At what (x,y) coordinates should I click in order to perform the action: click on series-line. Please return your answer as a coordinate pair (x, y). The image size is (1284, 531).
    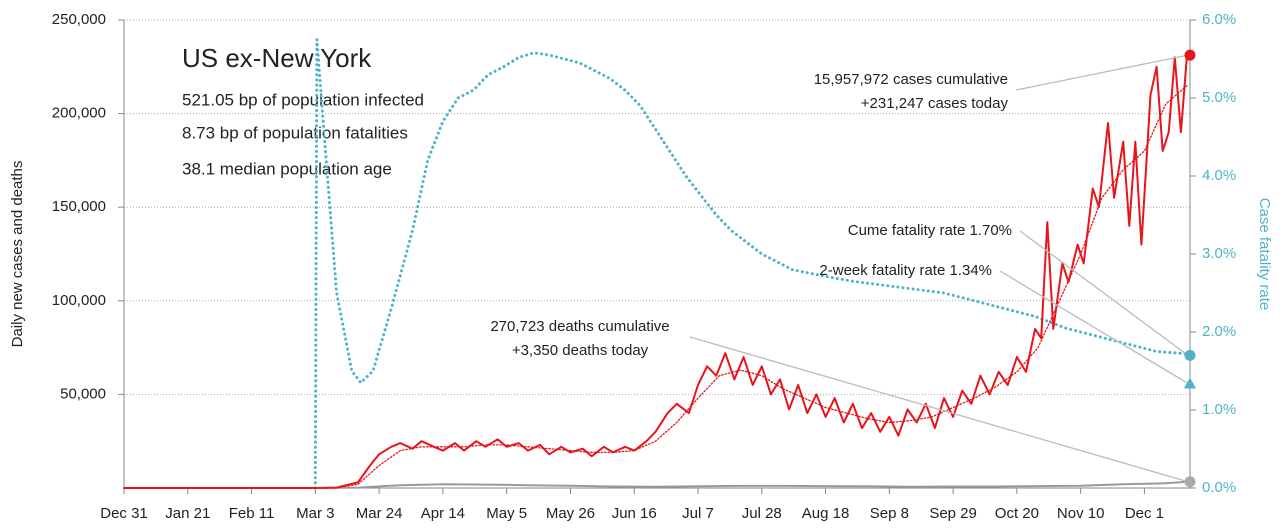
    Looking at the image, I should click on (655, 484).